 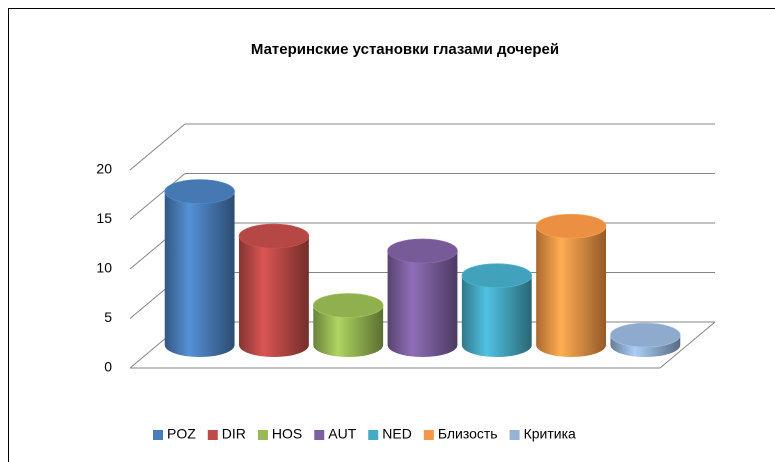 What do you see at coordinates (104, 218) in the screenshot?
I see `y-tick-label: 15` at bounding box center [104, 218].